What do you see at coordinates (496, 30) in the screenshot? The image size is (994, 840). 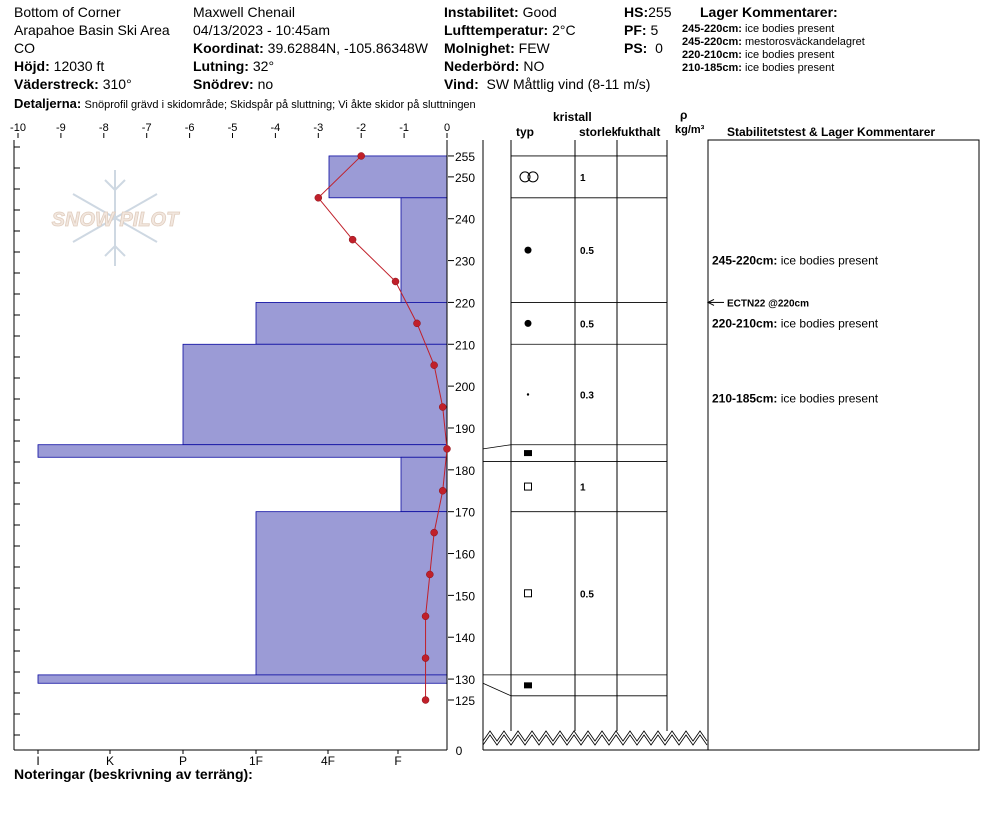 I see `airtemp-label: Lufttemperatur:` at bounding box center [496, 30].